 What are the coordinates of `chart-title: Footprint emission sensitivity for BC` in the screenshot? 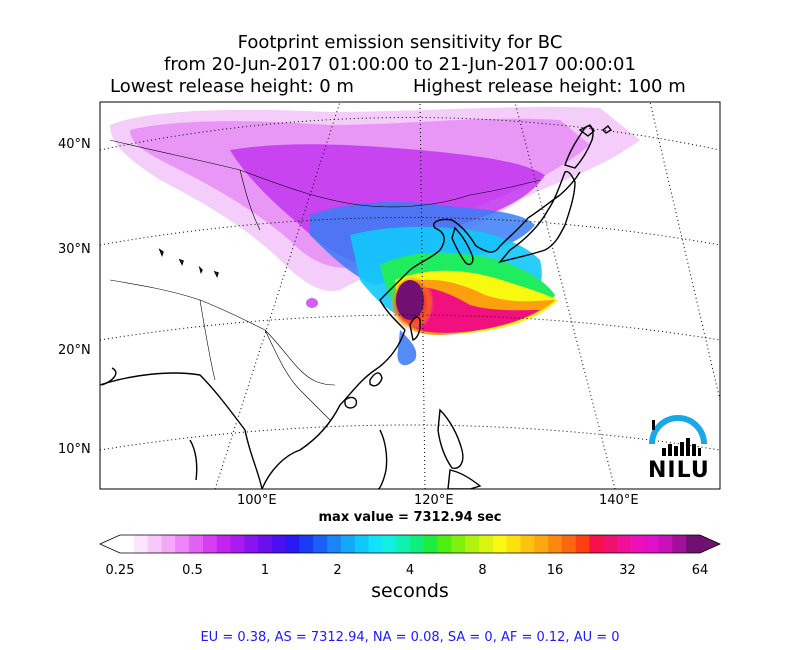 It's located at (400, 42).